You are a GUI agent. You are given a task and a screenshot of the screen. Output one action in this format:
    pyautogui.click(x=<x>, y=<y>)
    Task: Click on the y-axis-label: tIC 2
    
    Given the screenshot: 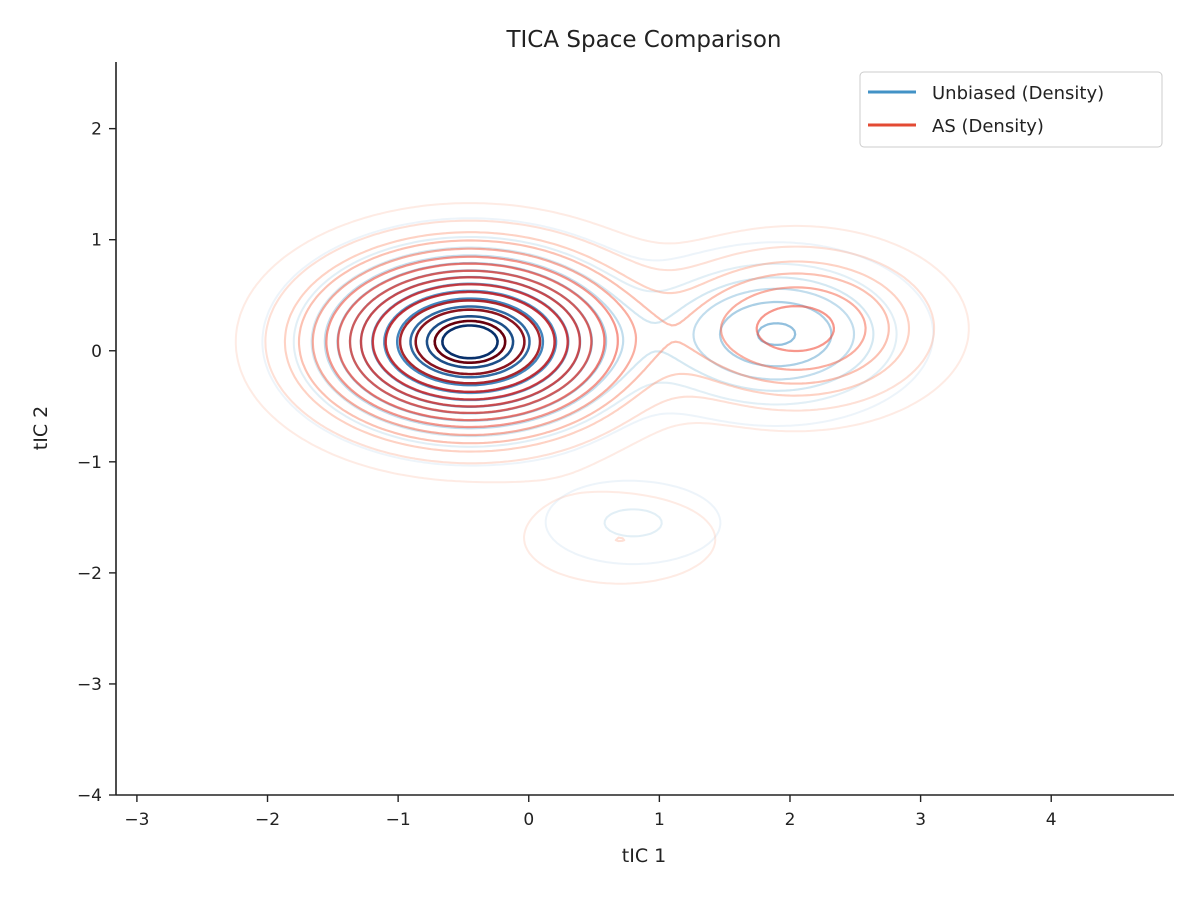 What is the action you would take?
    pyautogui.click(x=41, y=428)
    